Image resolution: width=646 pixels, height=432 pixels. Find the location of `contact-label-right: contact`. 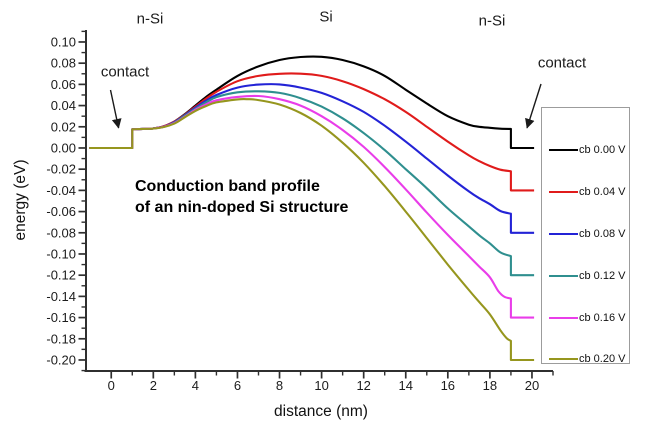

contact-label-right: contact is located at coordinates (562, 63).